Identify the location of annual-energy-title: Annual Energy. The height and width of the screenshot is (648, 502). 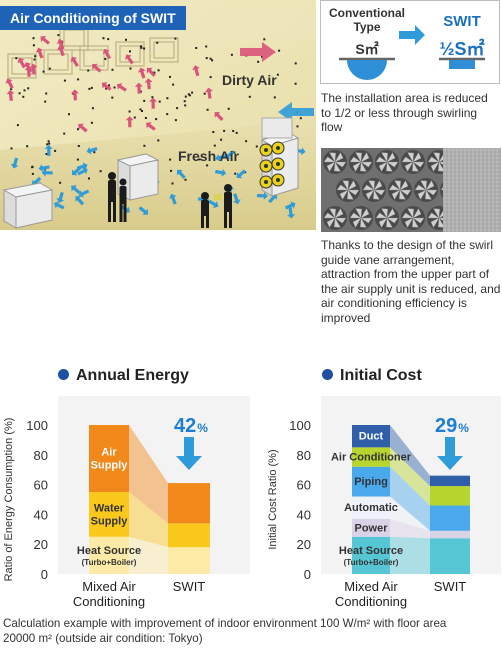
(132, 375).